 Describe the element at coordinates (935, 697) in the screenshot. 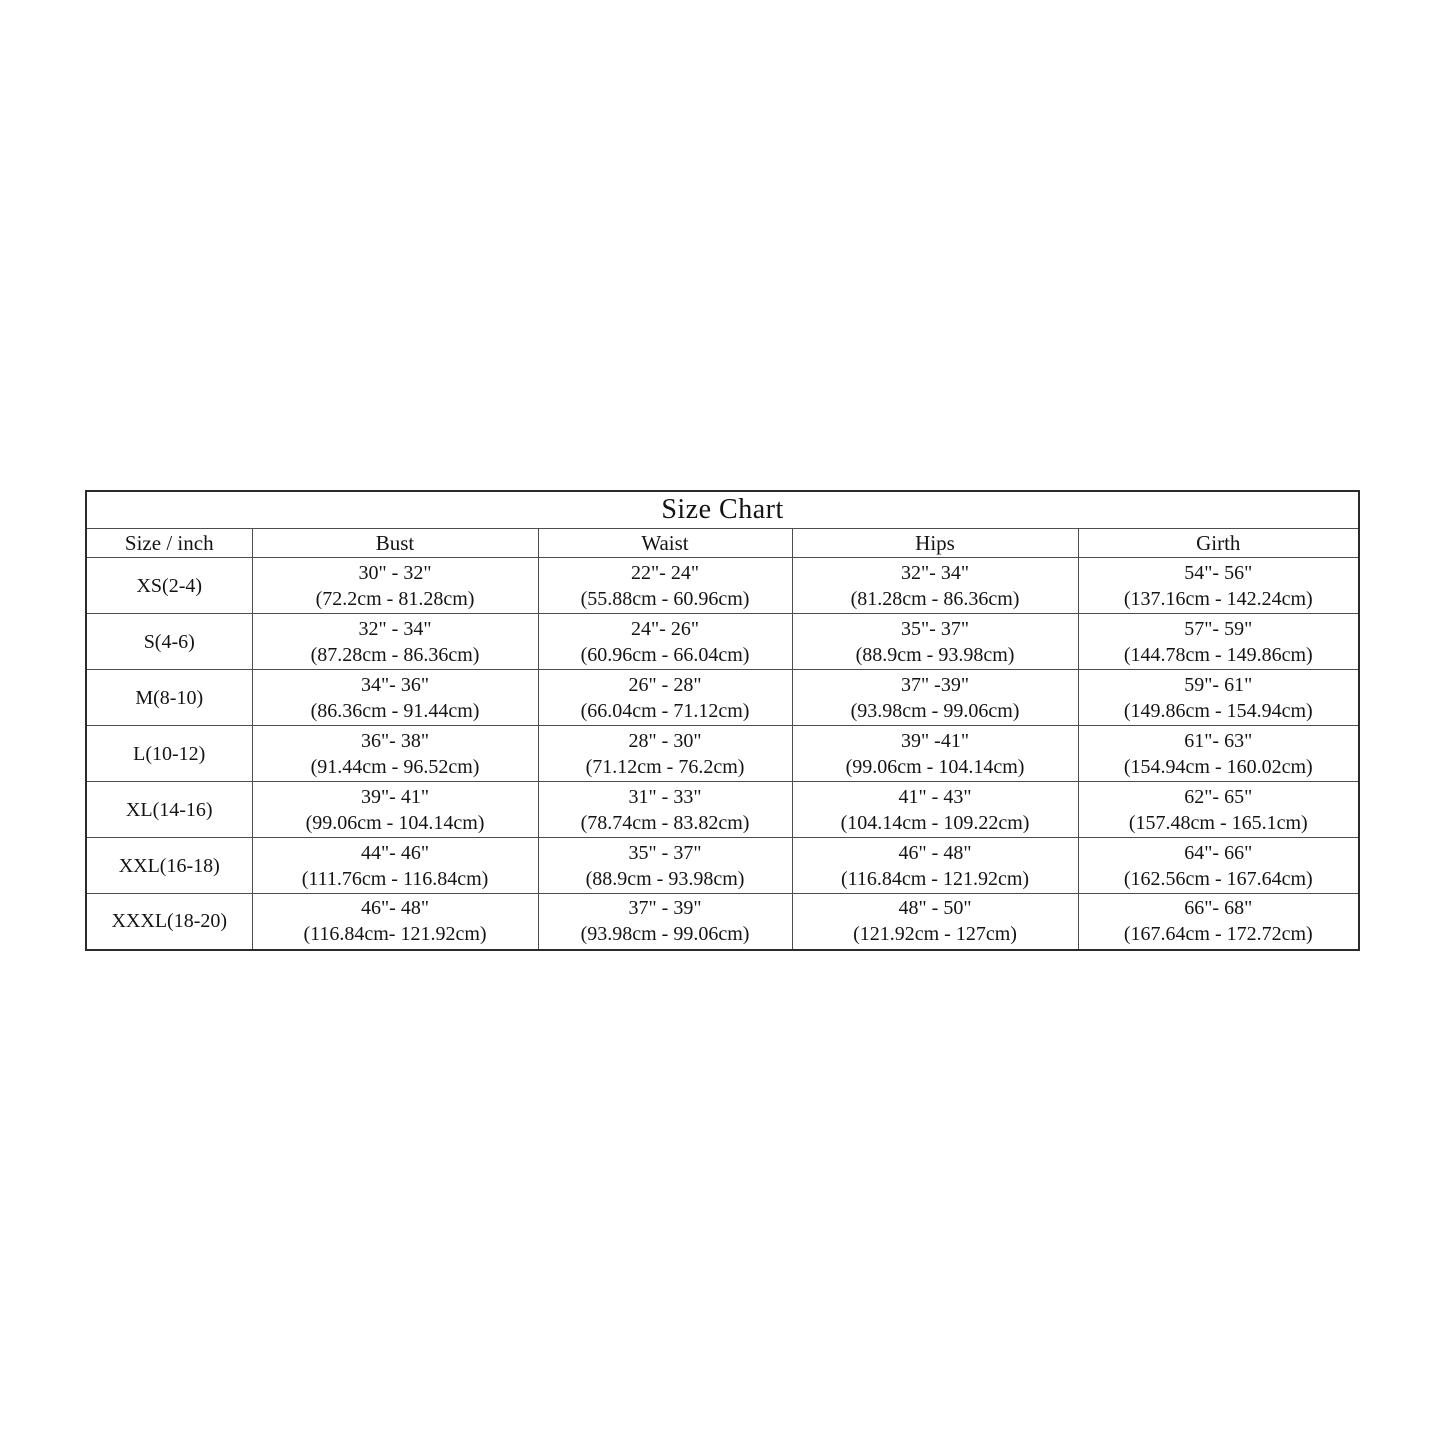

I see `measurement-cell-hips: 37" -39" (93.98cm - 99.06cm)` at that location.